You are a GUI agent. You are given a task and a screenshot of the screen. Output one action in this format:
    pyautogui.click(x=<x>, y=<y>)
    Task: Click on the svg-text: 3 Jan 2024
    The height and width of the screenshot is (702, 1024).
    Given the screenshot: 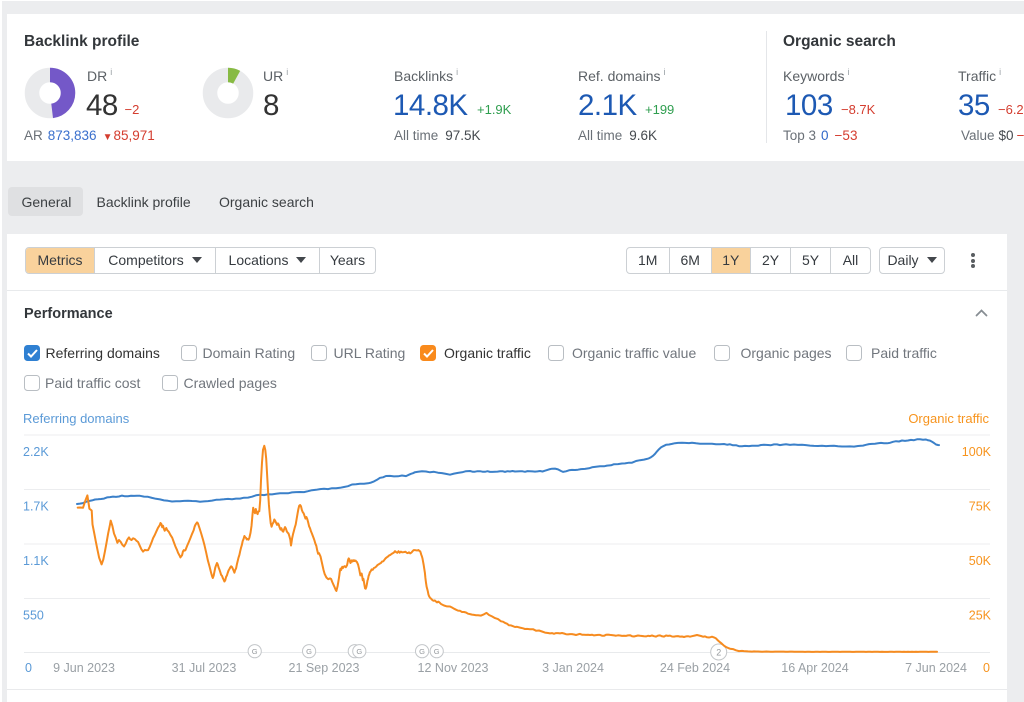 What is the action you would take?
    pyautogui.click(x=573, y=668)
    